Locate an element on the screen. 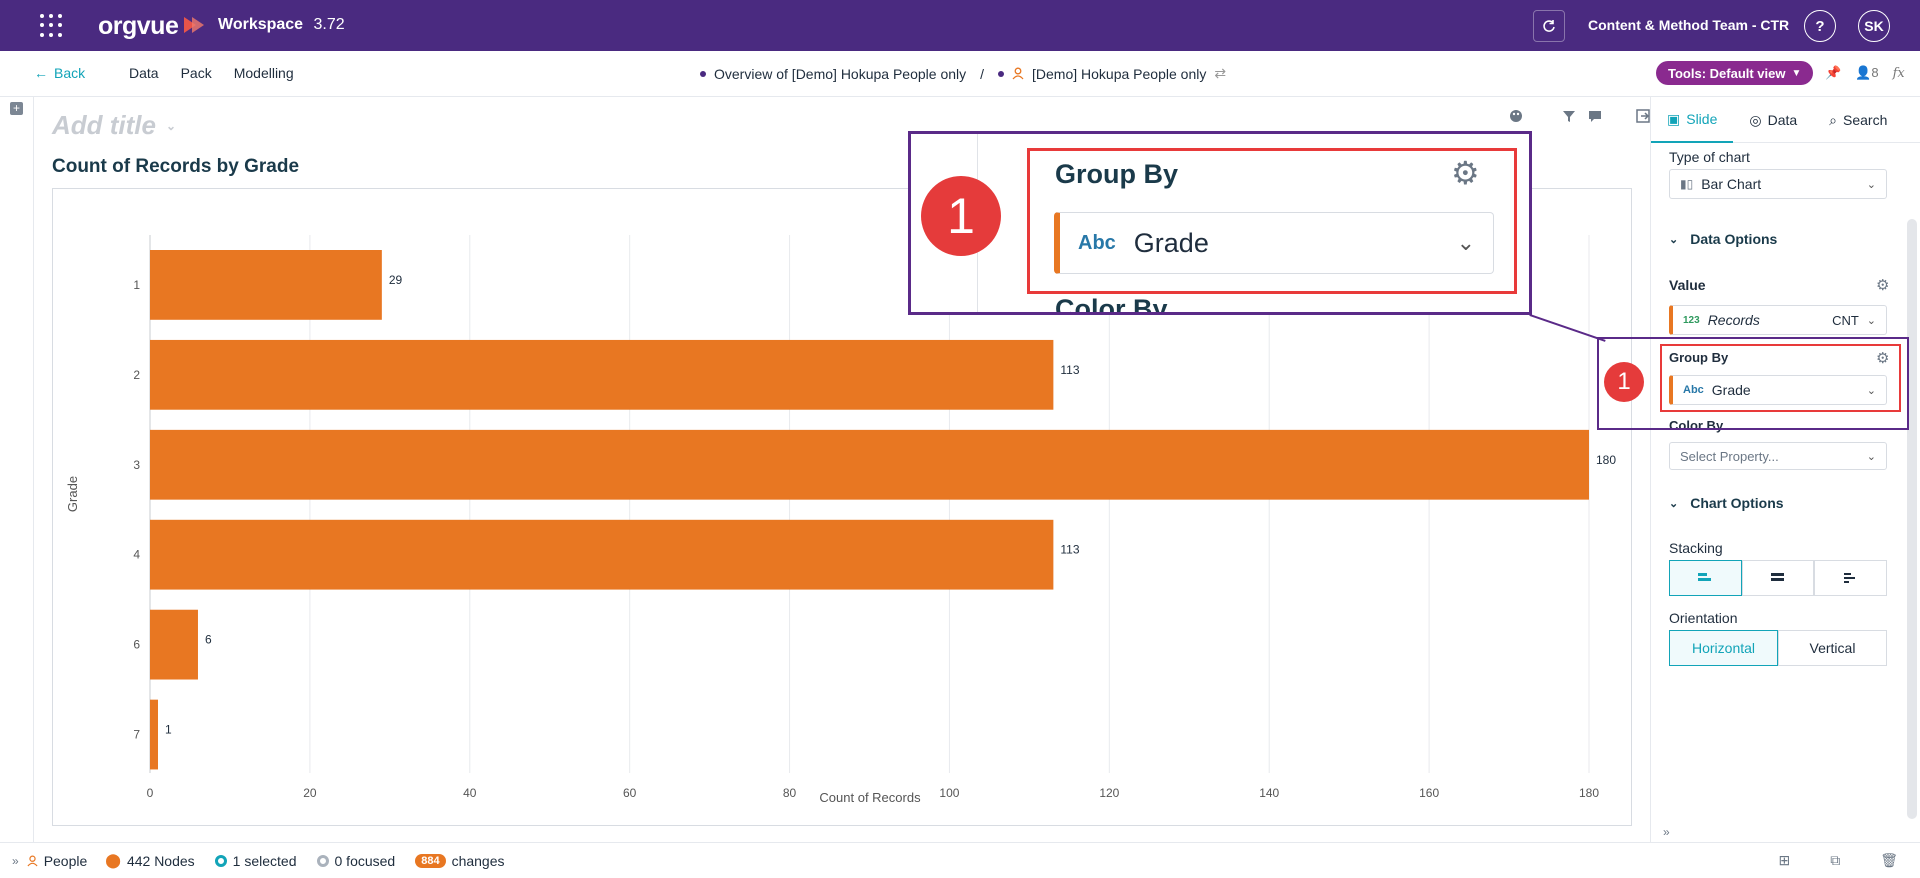 The width and height of the screenshot is (1920, 878). status-changes: 884 changes is located at coordinates (460, 860).